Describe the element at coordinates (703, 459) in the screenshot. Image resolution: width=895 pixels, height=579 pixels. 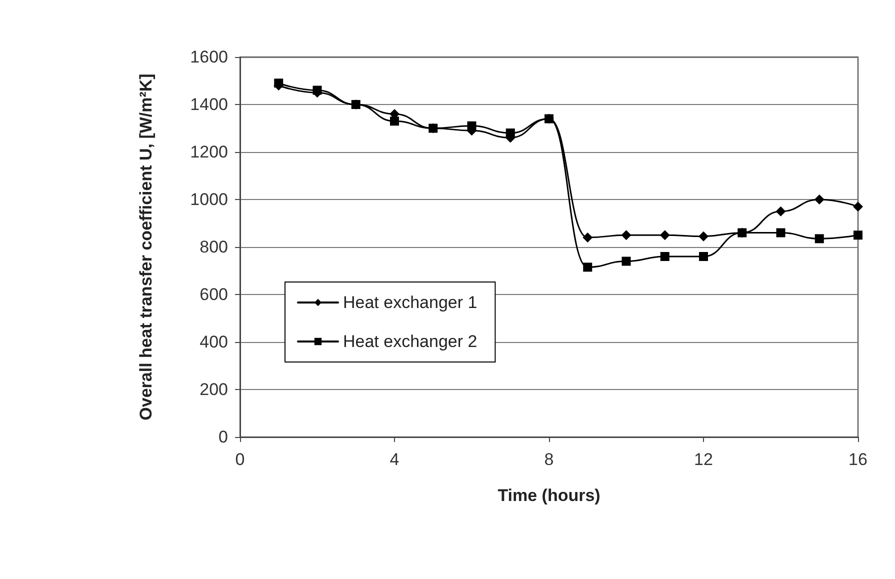
I see `x-tick-label: 12` at that location.